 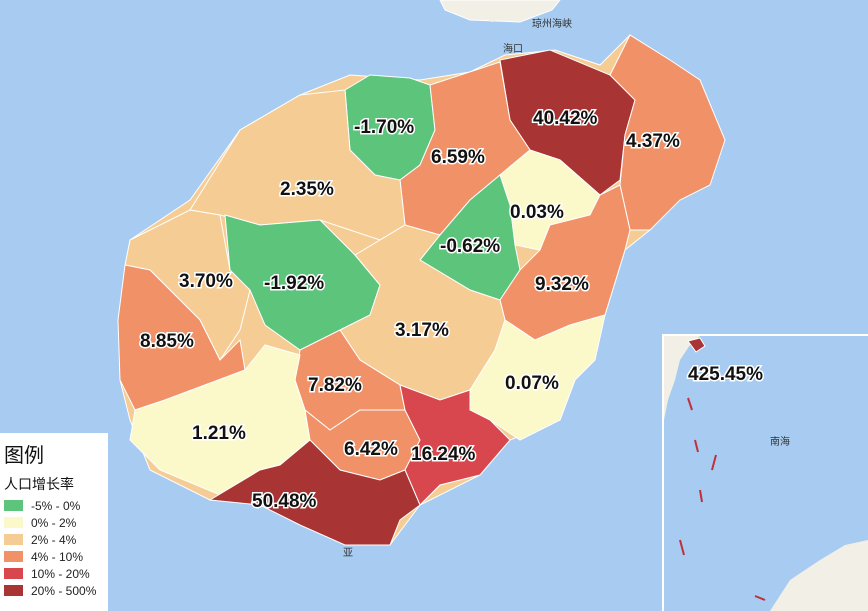 I want to click on islet, so click(x=492, y=18).